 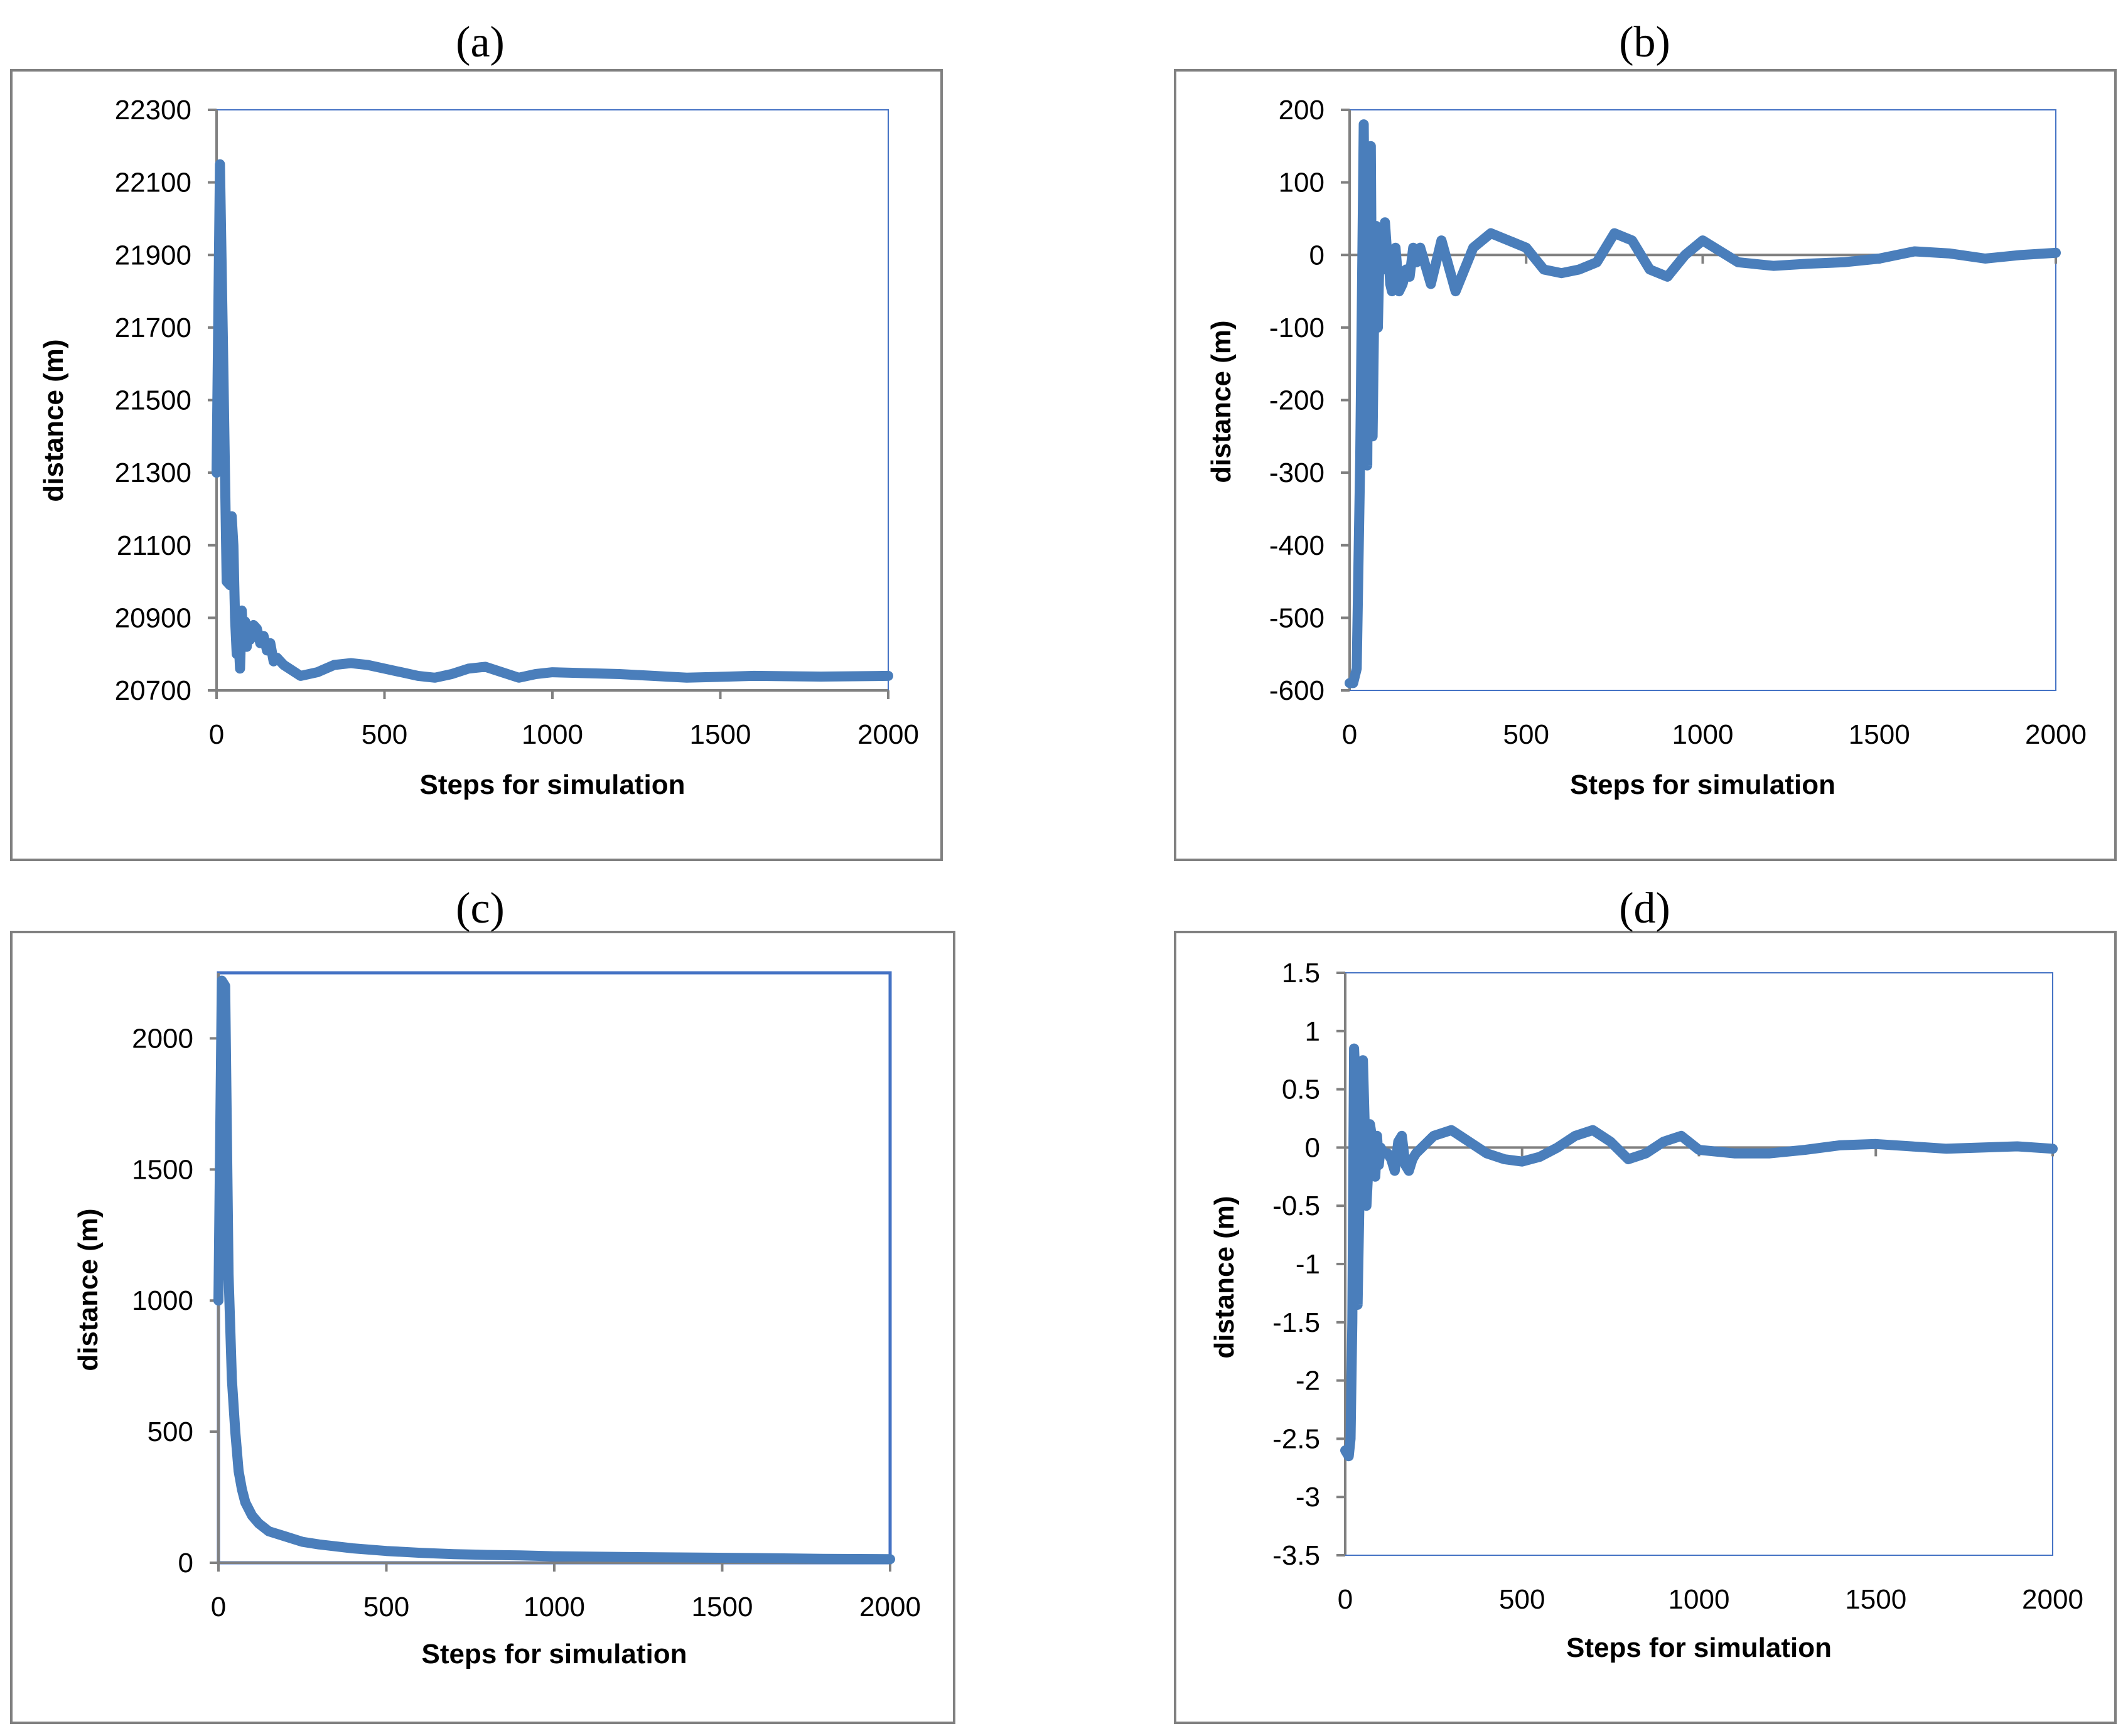 What do you see at coordinates (1645, 42) in the screenshot?
I see `panel-label: (b)` at bounding box center [1645, 42].